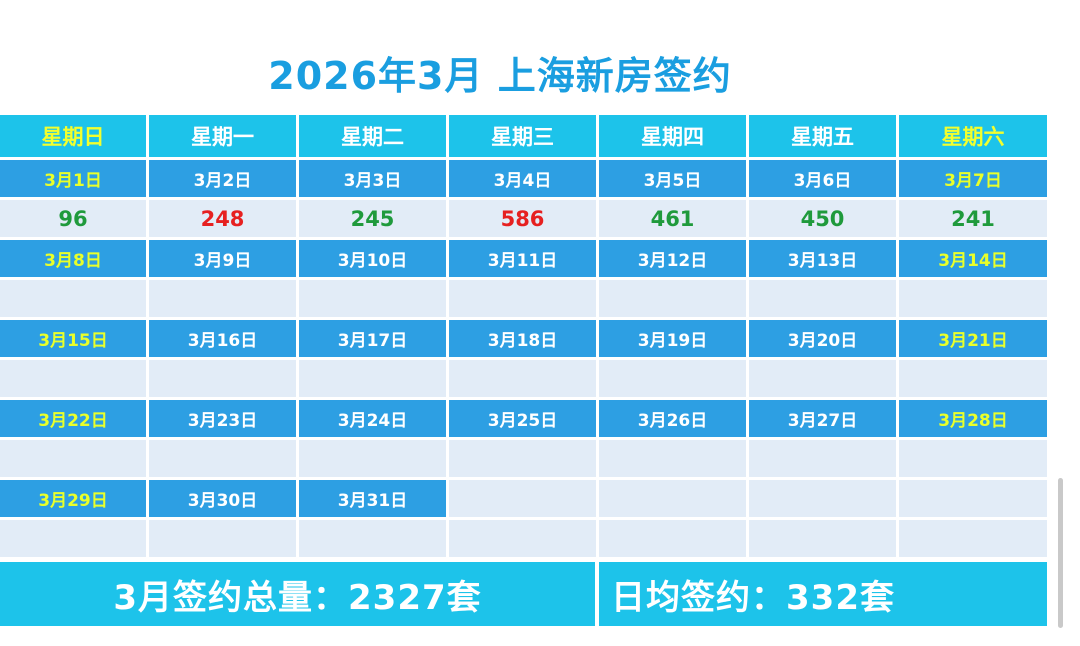 The height and width of the screenshot is (646, 1080). What do you see at coordinates (372, 218) in the screenshot?
I see `signing-count-cell: 245` at bounding box center [372, 218].